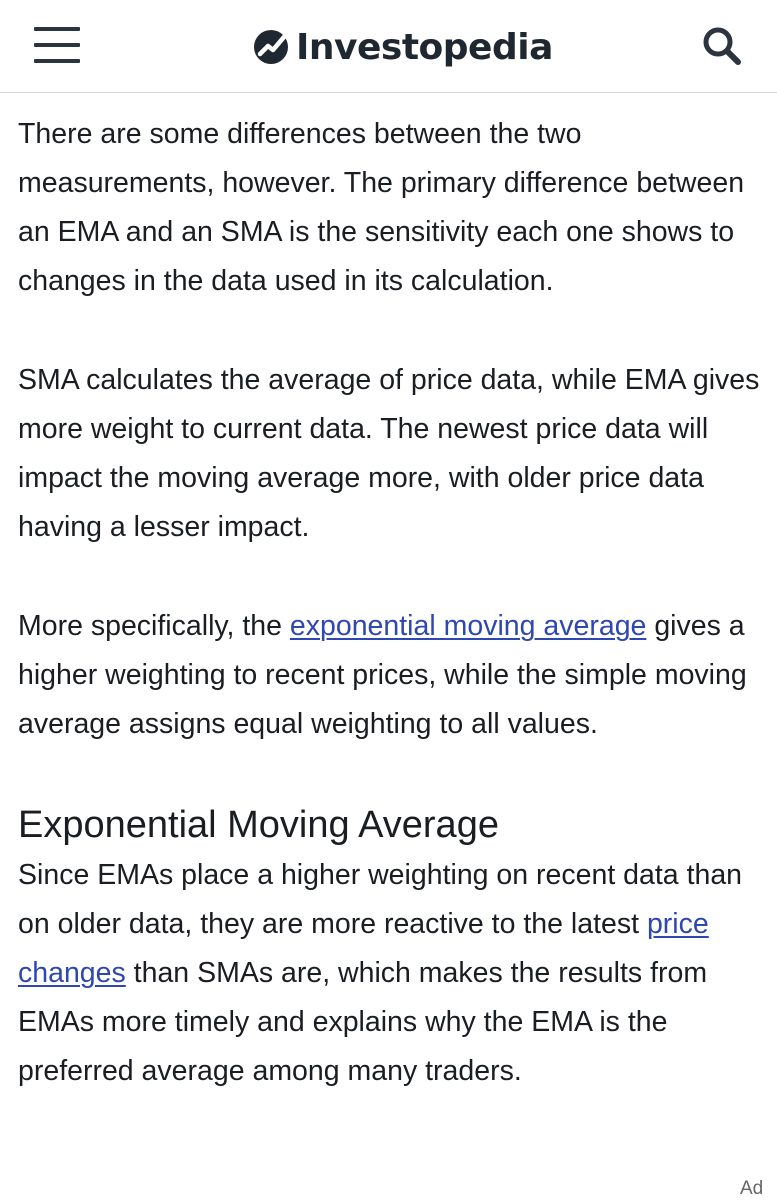 This screenshot has width=777, height=1200. I want to click on search-button, so click(723, 47).